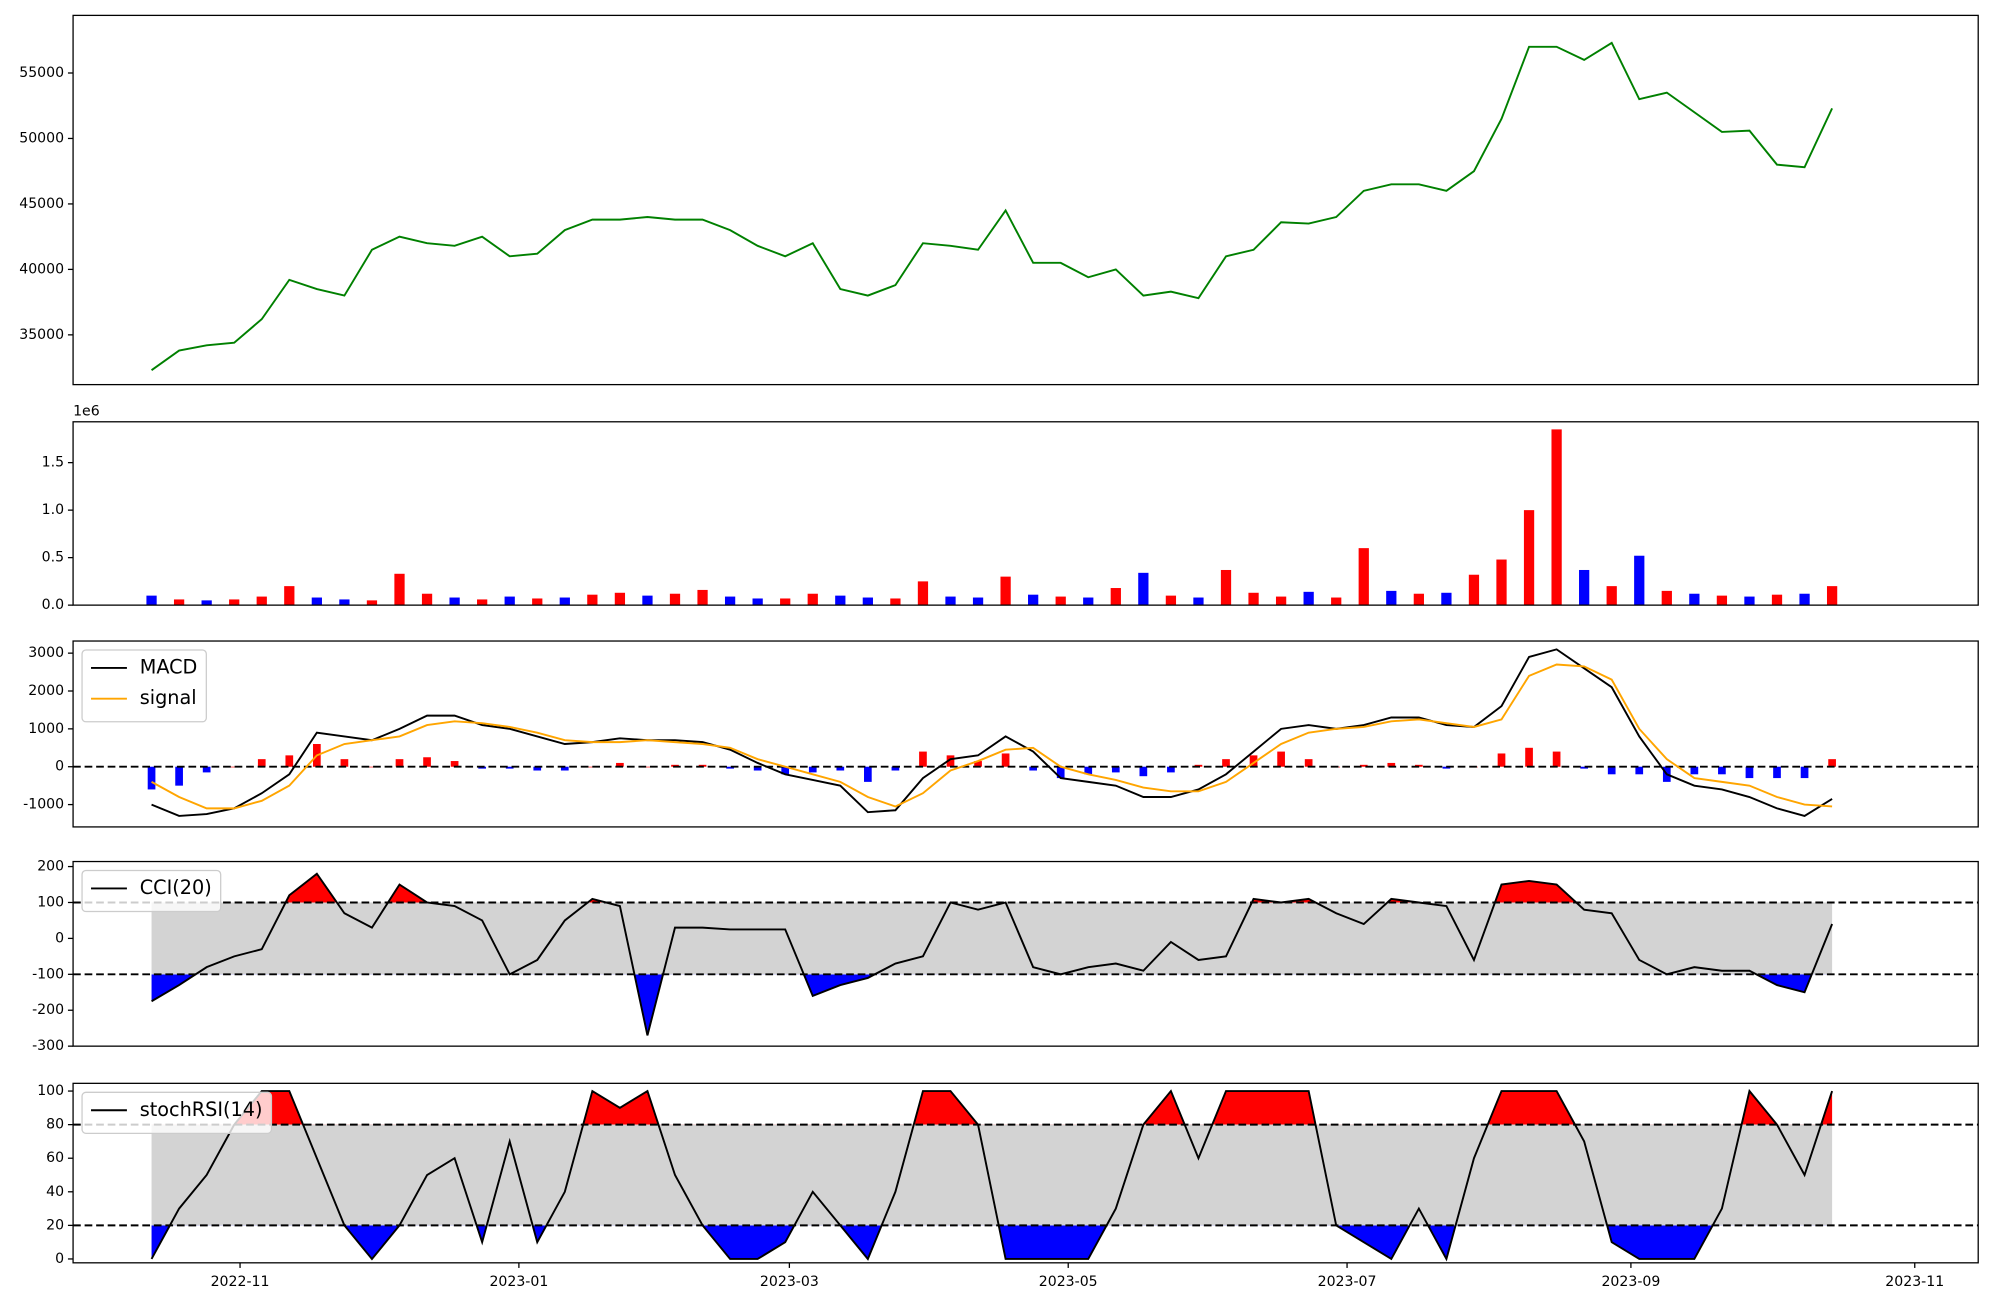 This screenshot has width=2000, height=1300. I want to click on y-tick-label: 45000, so click(41, 204).